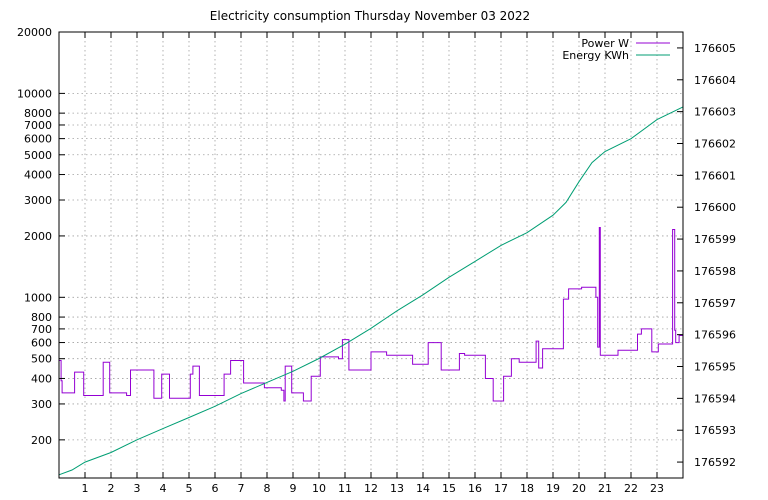 This screenshot has height=500, width=768. Describe the element at coordinates (41, 329) in the screenshot. I see `y-tick-label: 700` at that location.